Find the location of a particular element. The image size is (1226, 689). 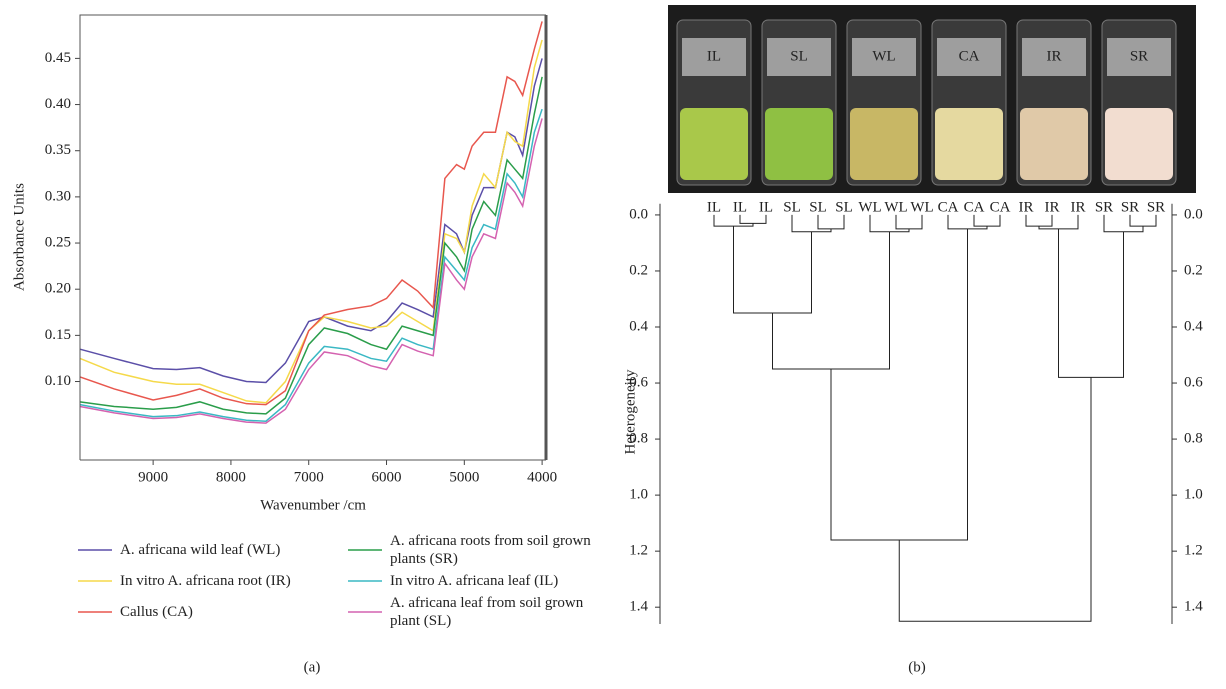

y-tick-label-right: 0.6 is located at coordinates (1193, 382).